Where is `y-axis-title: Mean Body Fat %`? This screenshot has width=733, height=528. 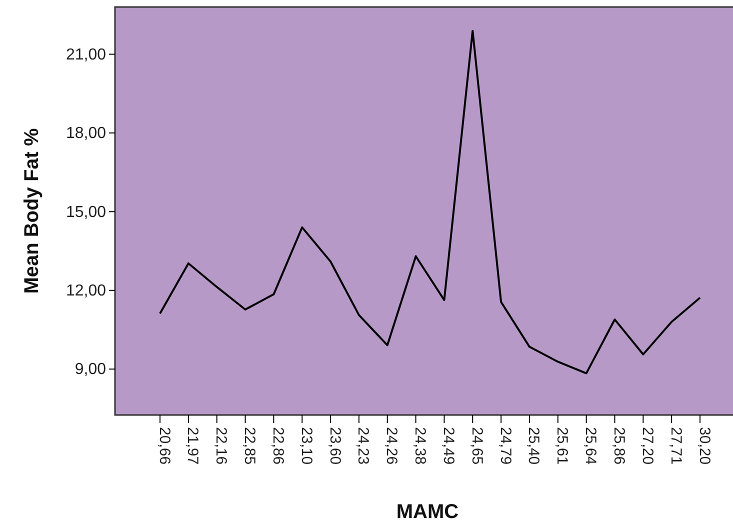 y-axis-title: Mean Body Fat % is located at coordinates (32, 211).